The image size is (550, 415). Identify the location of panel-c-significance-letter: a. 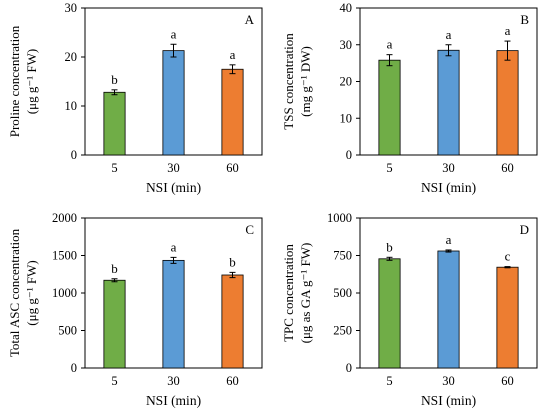
(174, 246).